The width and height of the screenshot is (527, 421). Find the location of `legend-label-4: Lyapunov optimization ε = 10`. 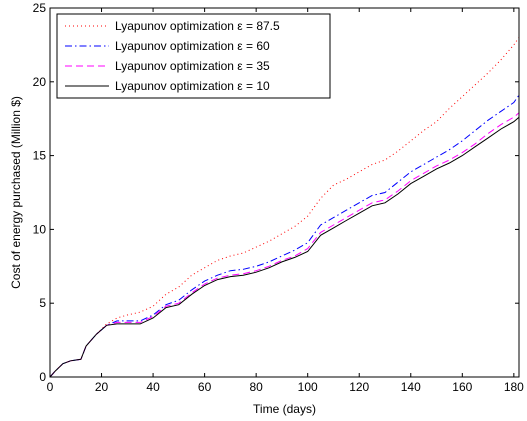

legend-label-4: Lyapunov optimization ε = 10 is located at coordinates (192, 86).